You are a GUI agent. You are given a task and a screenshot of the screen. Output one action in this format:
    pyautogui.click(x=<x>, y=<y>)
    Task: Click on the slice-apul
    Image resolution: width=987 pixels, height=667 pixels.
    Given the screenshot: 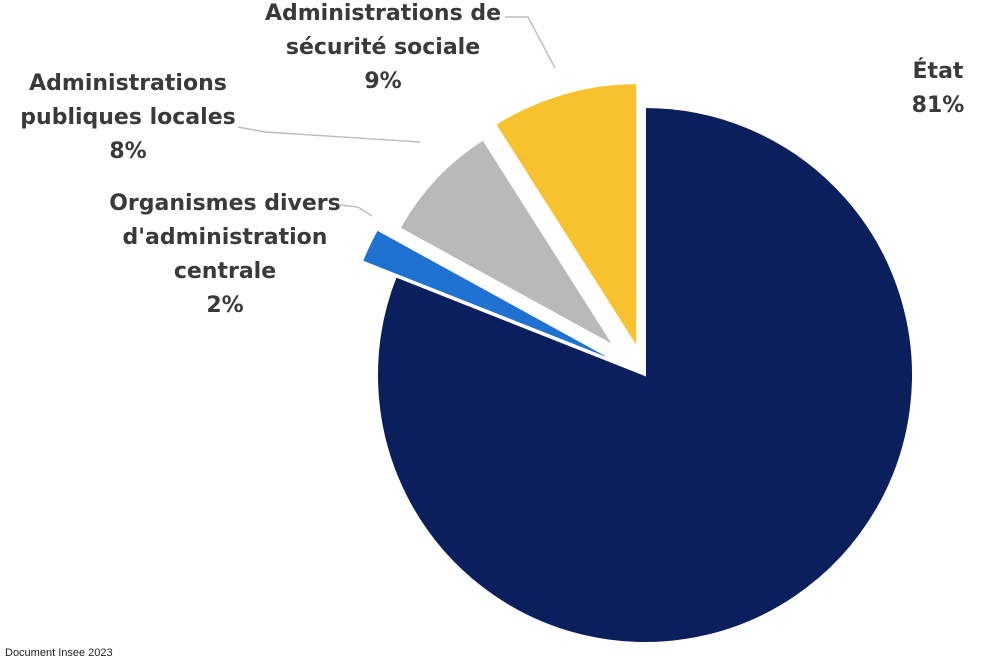 What is the action you would take?
    pyautogui.click(x=507, y=243)
    